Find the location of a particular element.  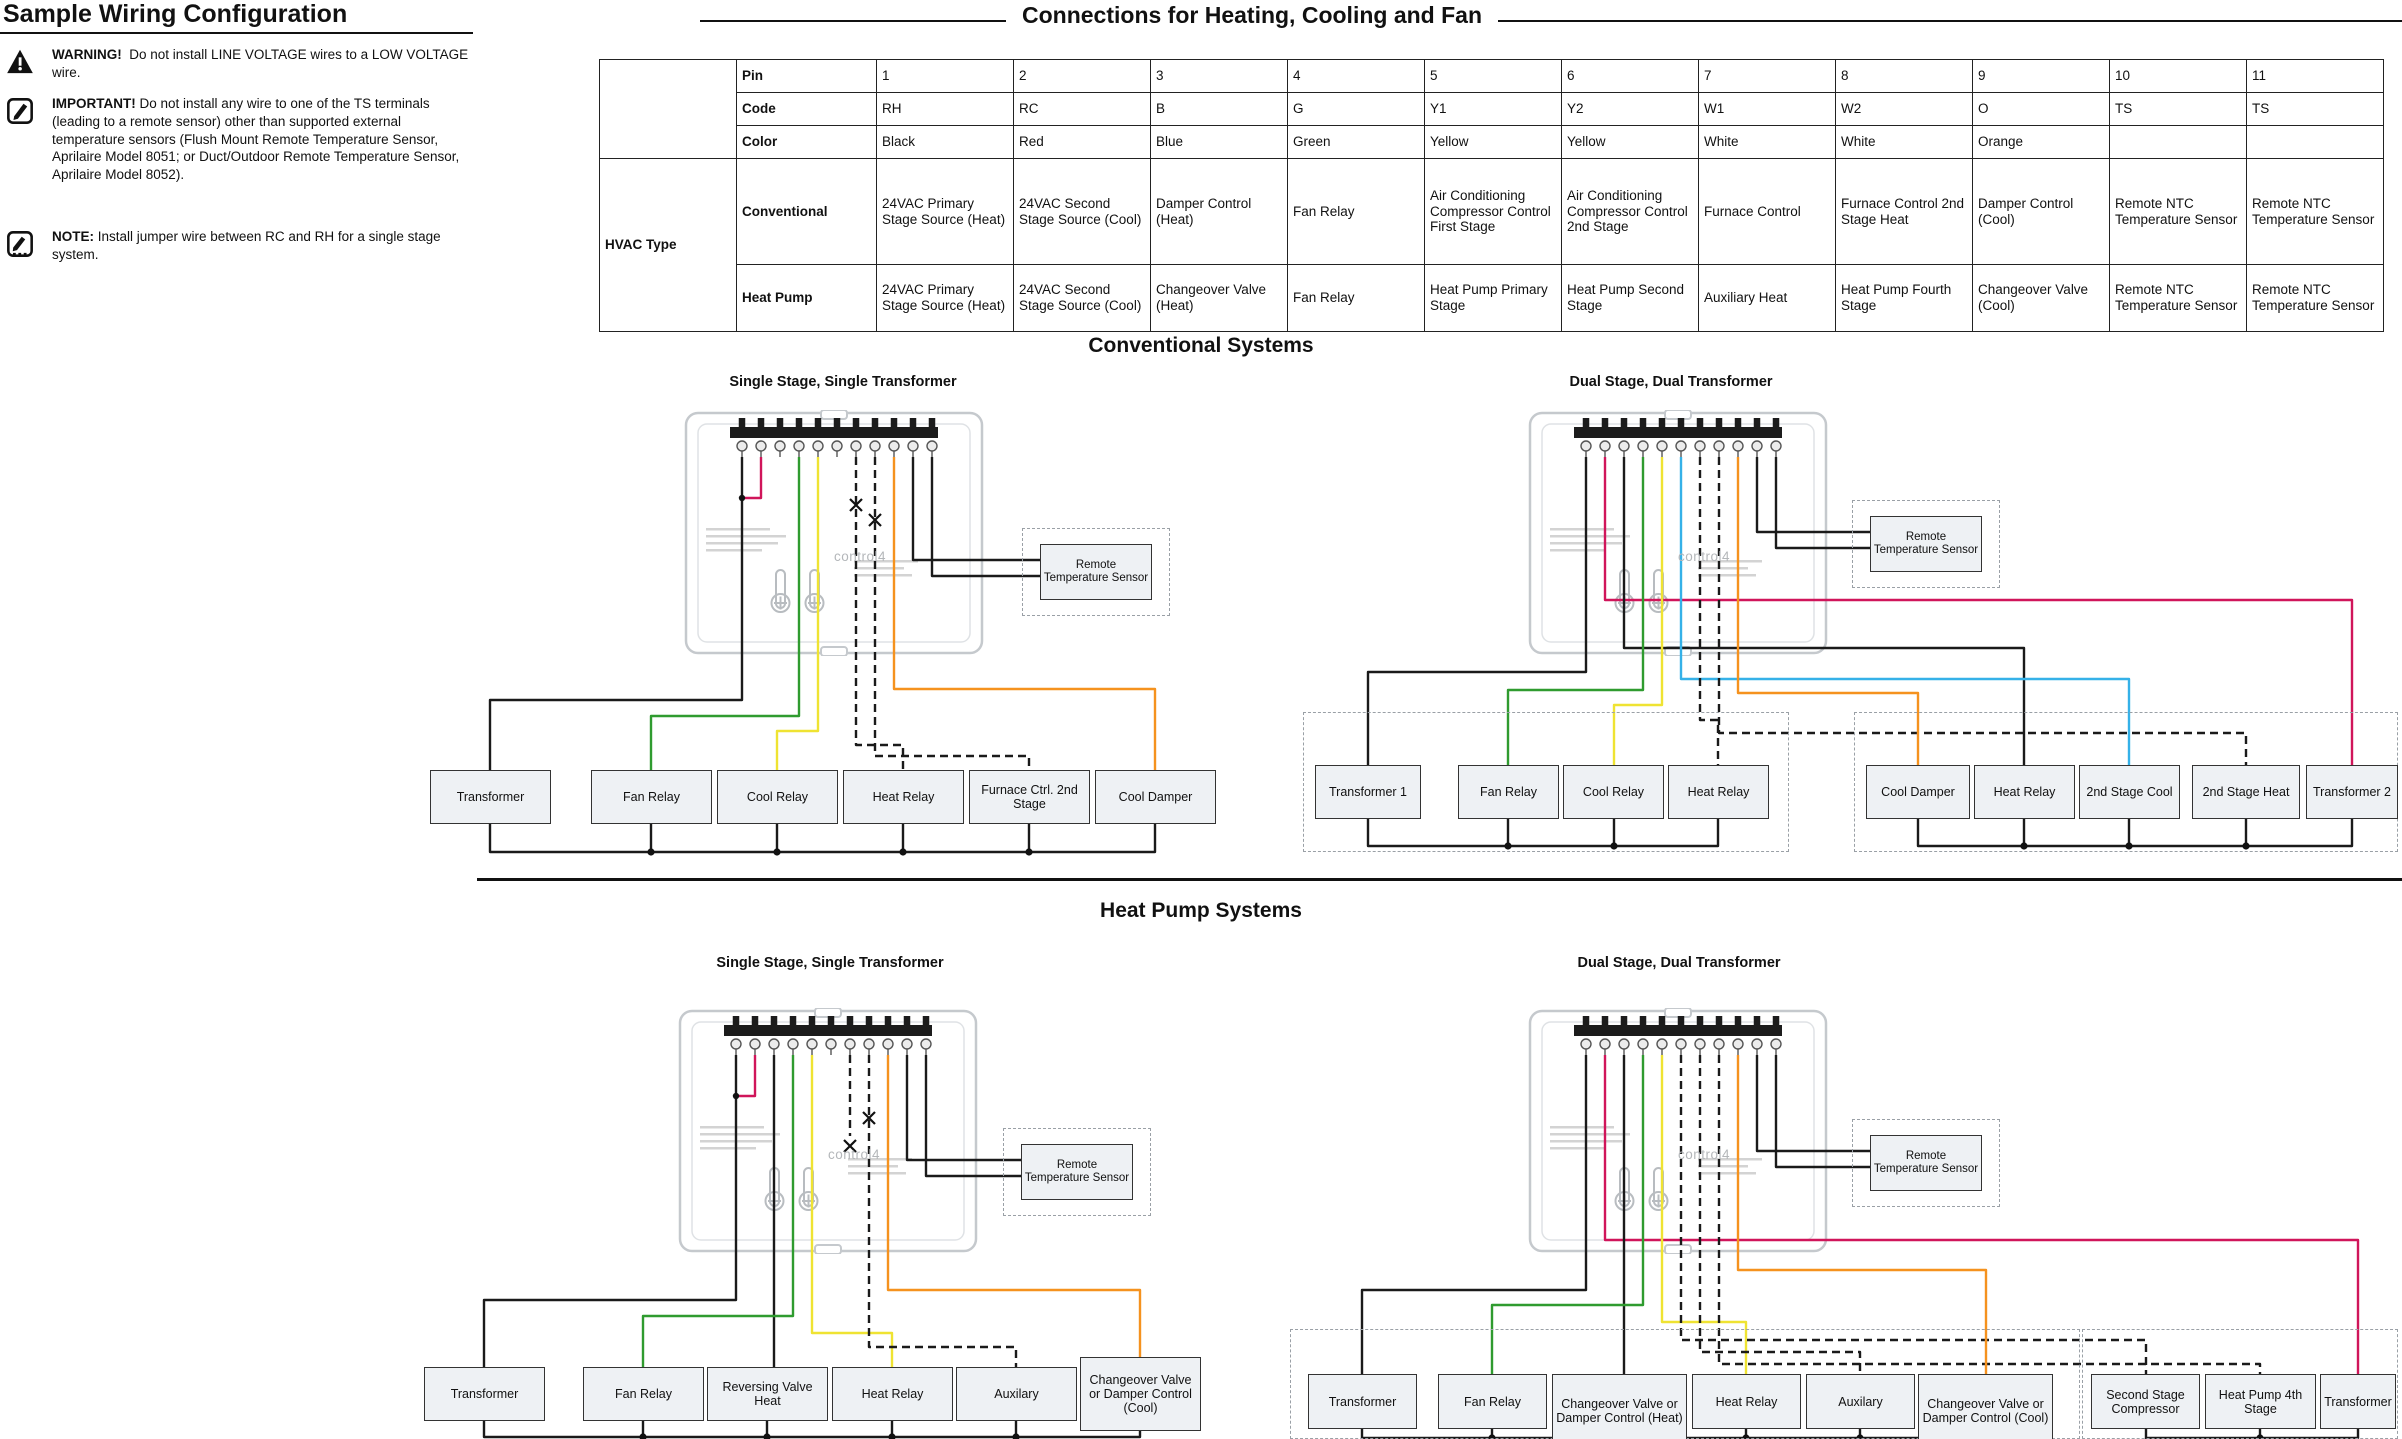

component-box: Transformer 1 is located at coordinates (1368, 792).